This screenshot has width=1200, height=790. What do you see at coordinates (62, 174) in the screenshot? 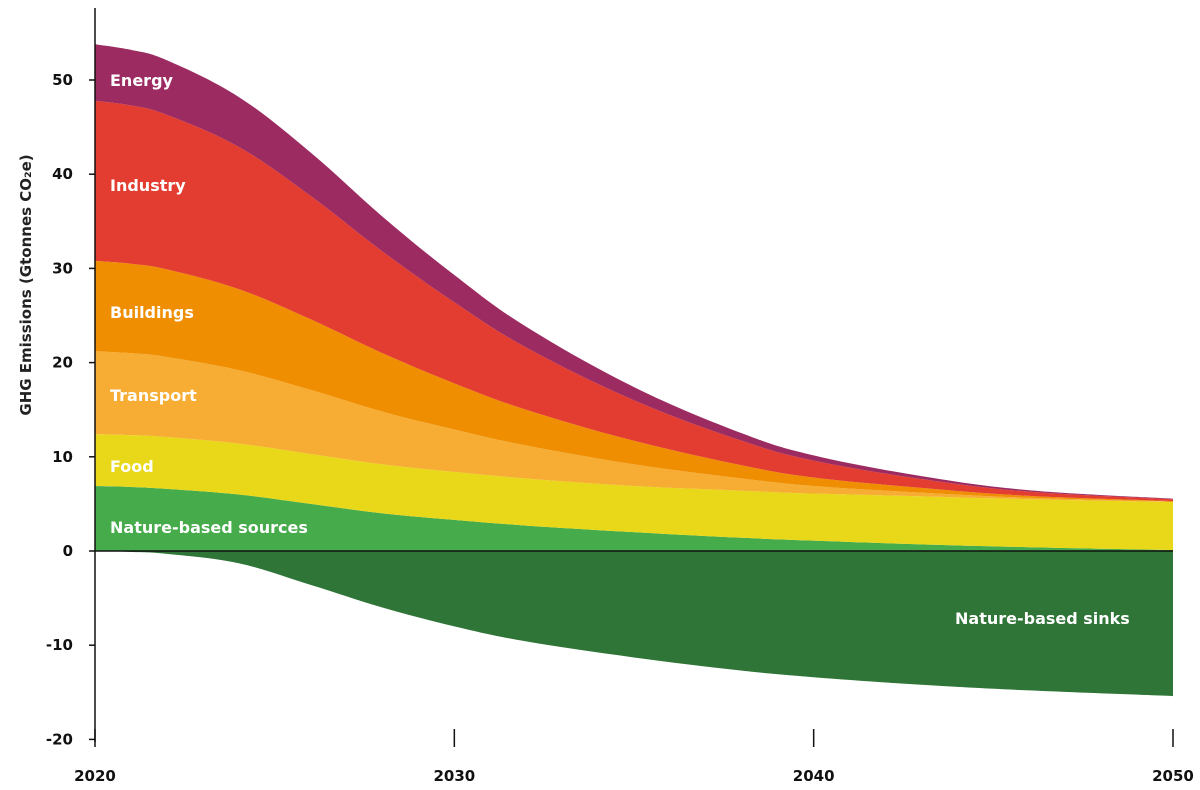
I see `y-tick-label: 40` at bounding box center [62, 174].